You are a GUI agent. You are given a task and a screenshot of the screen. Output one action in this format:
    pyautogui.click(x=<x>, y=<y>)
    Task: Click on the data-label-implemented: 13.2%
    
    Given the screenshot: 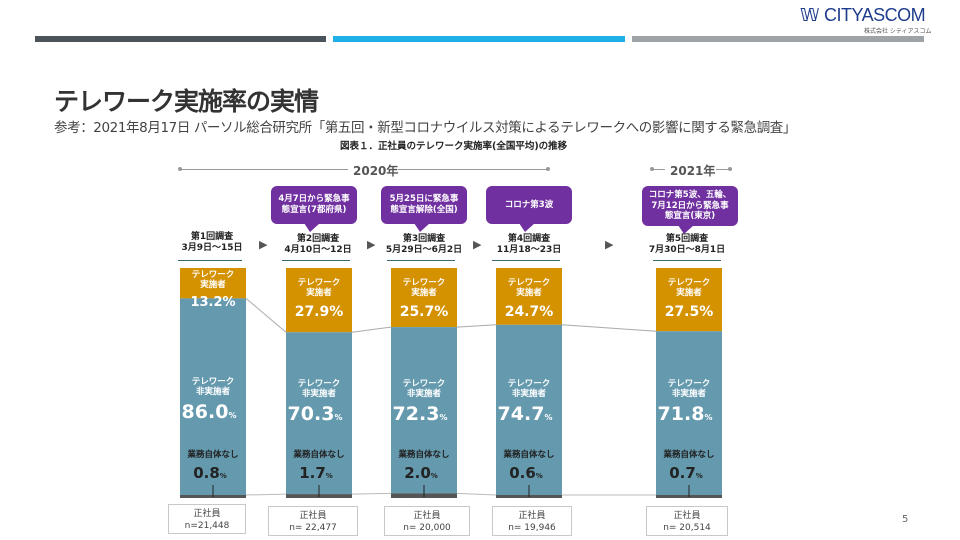 What is the action you would take?
    pyautogui.click(x=212, y=302)
    